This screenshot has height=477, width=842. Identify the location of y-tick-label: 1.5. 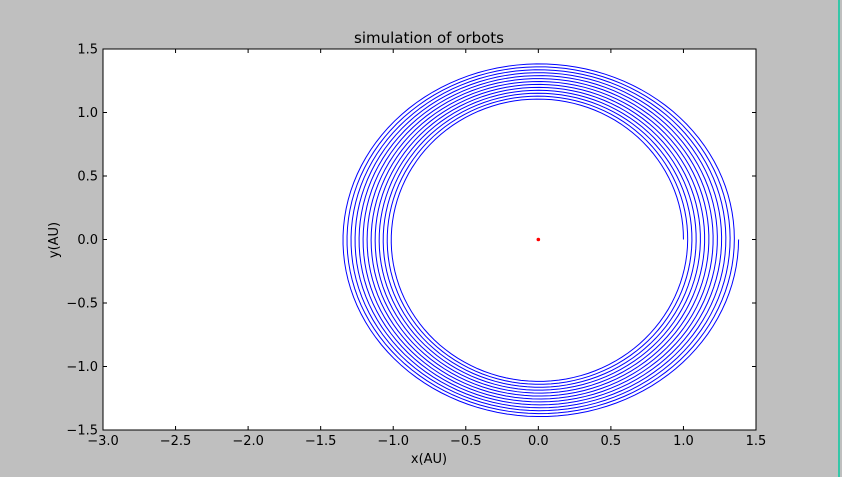
(87, 50).